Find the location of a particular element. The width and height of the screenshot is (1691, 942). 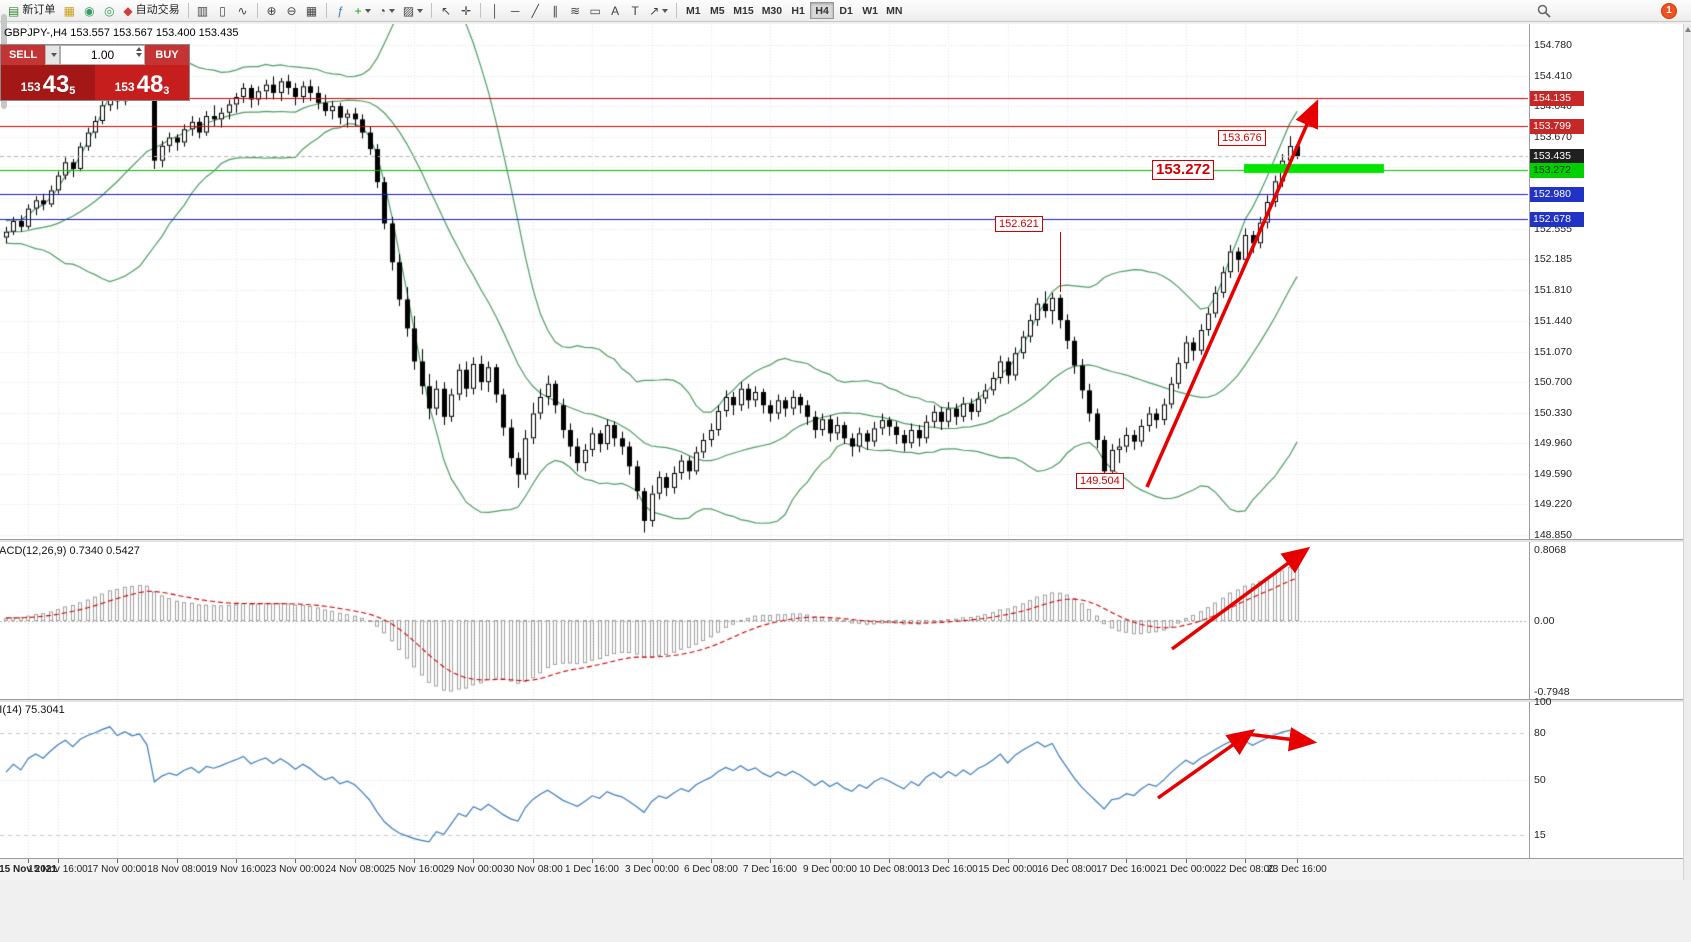

macd-scale-label: 0.00 is located at coordinates (1544, 620).